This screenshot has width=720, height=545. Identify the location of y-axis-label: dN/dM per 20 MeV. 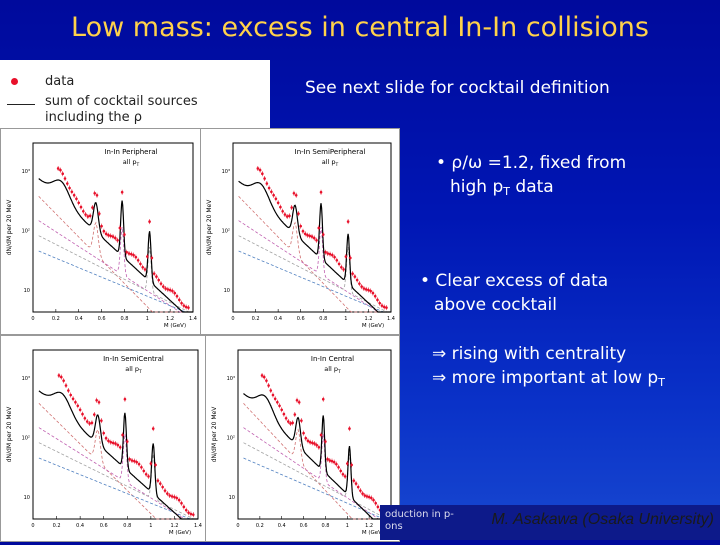
(214, 434).